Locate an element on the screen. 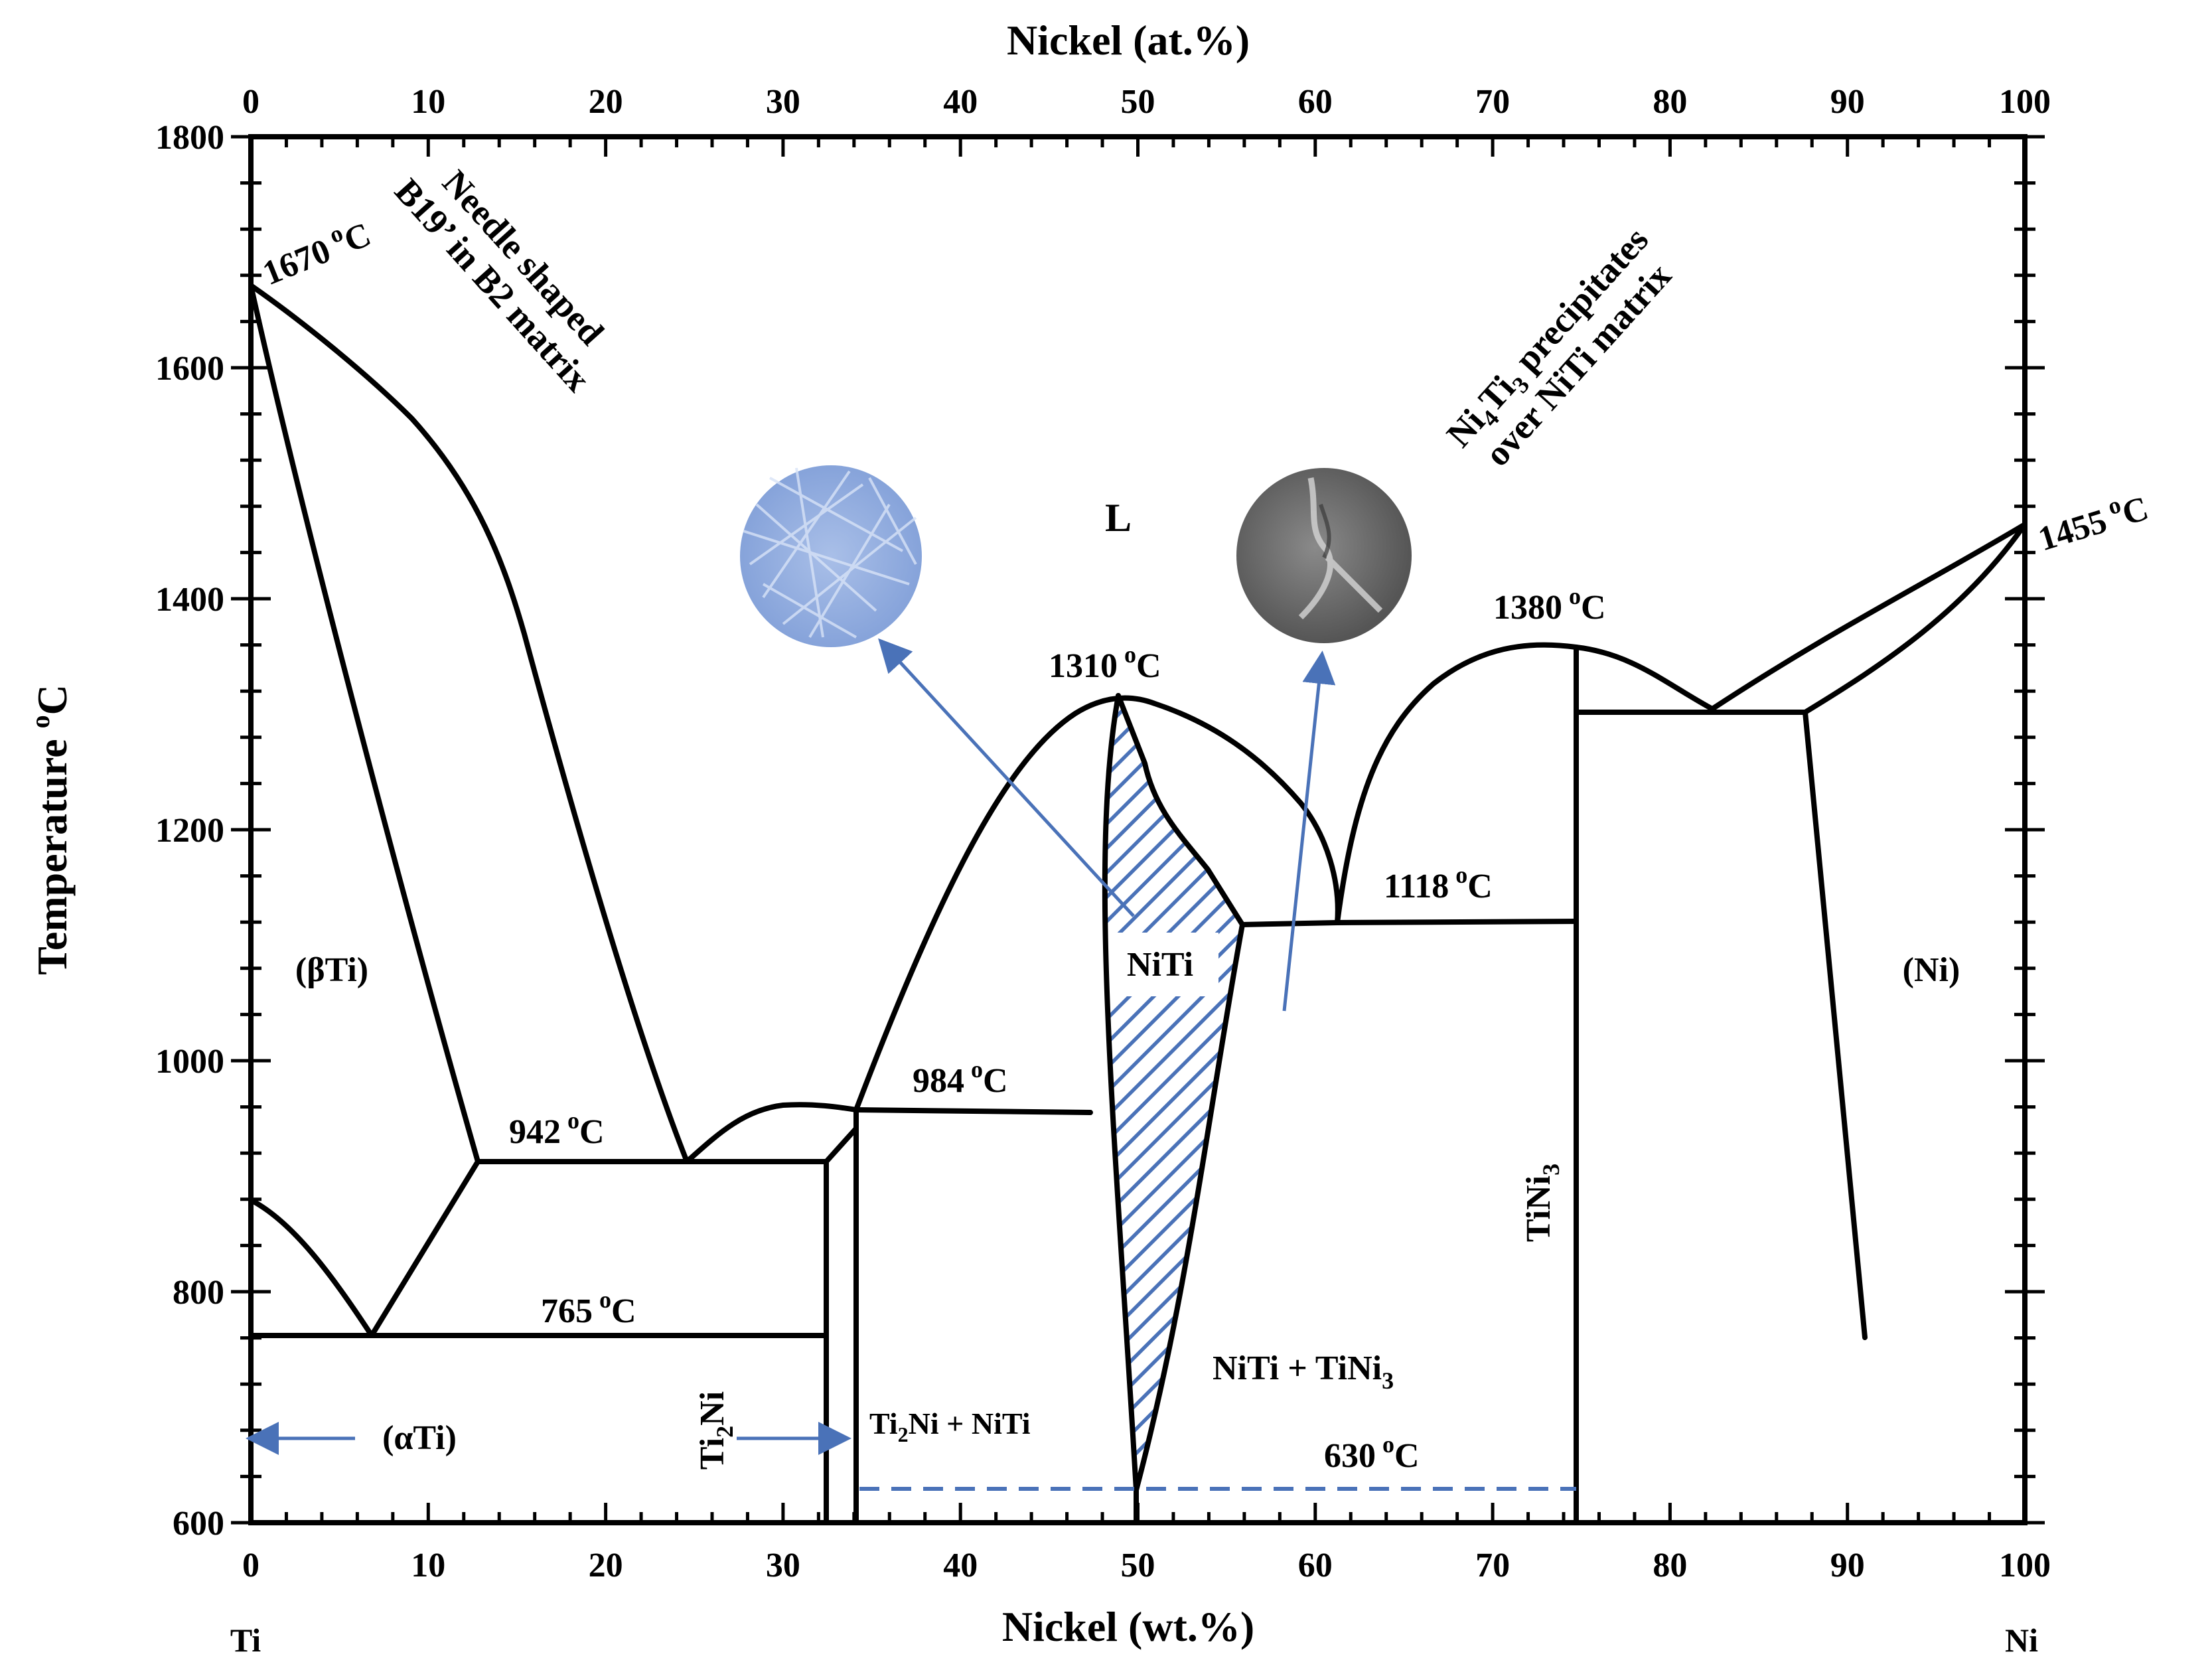 Image resolution: width=2212 pixels, height=1680 pixels. phase-ni: (Ni) is located at coordinates (1931, 970).